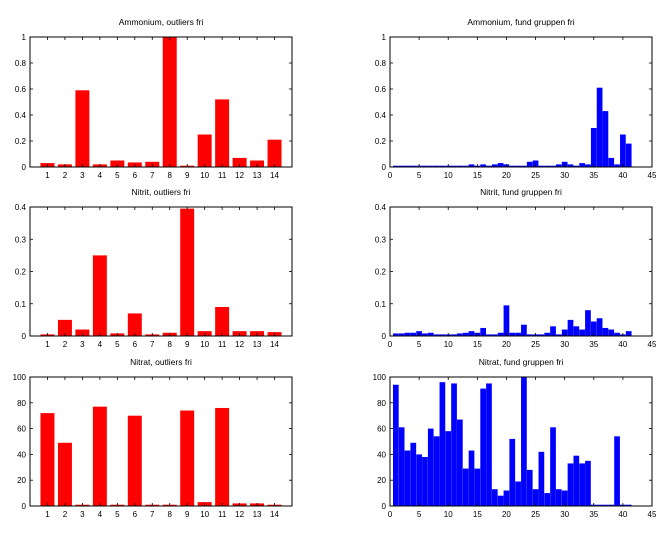  I want to click on x-tick-label: 12, so click(239, 514).